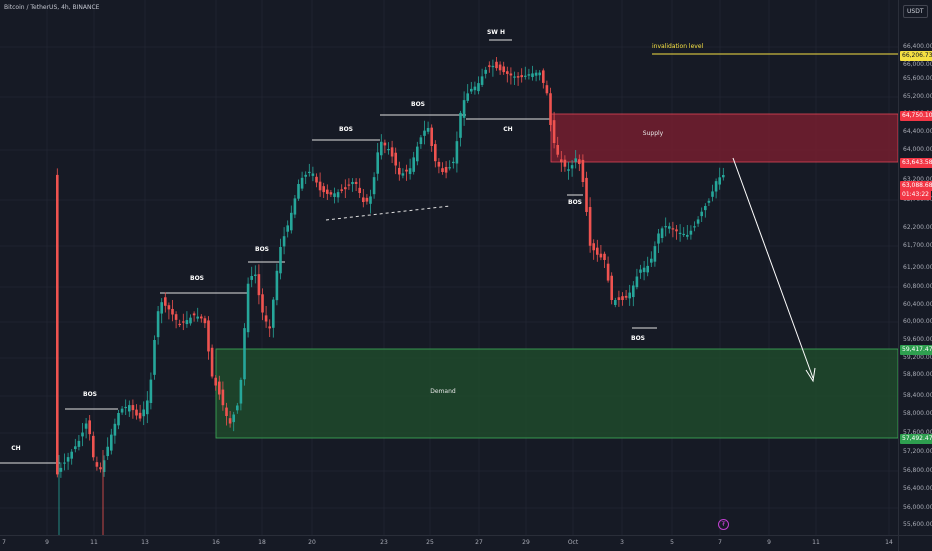  Describe the element at coordinates (418, 104) in the screenshot. I see `bos-label-5: BOS` at that location.